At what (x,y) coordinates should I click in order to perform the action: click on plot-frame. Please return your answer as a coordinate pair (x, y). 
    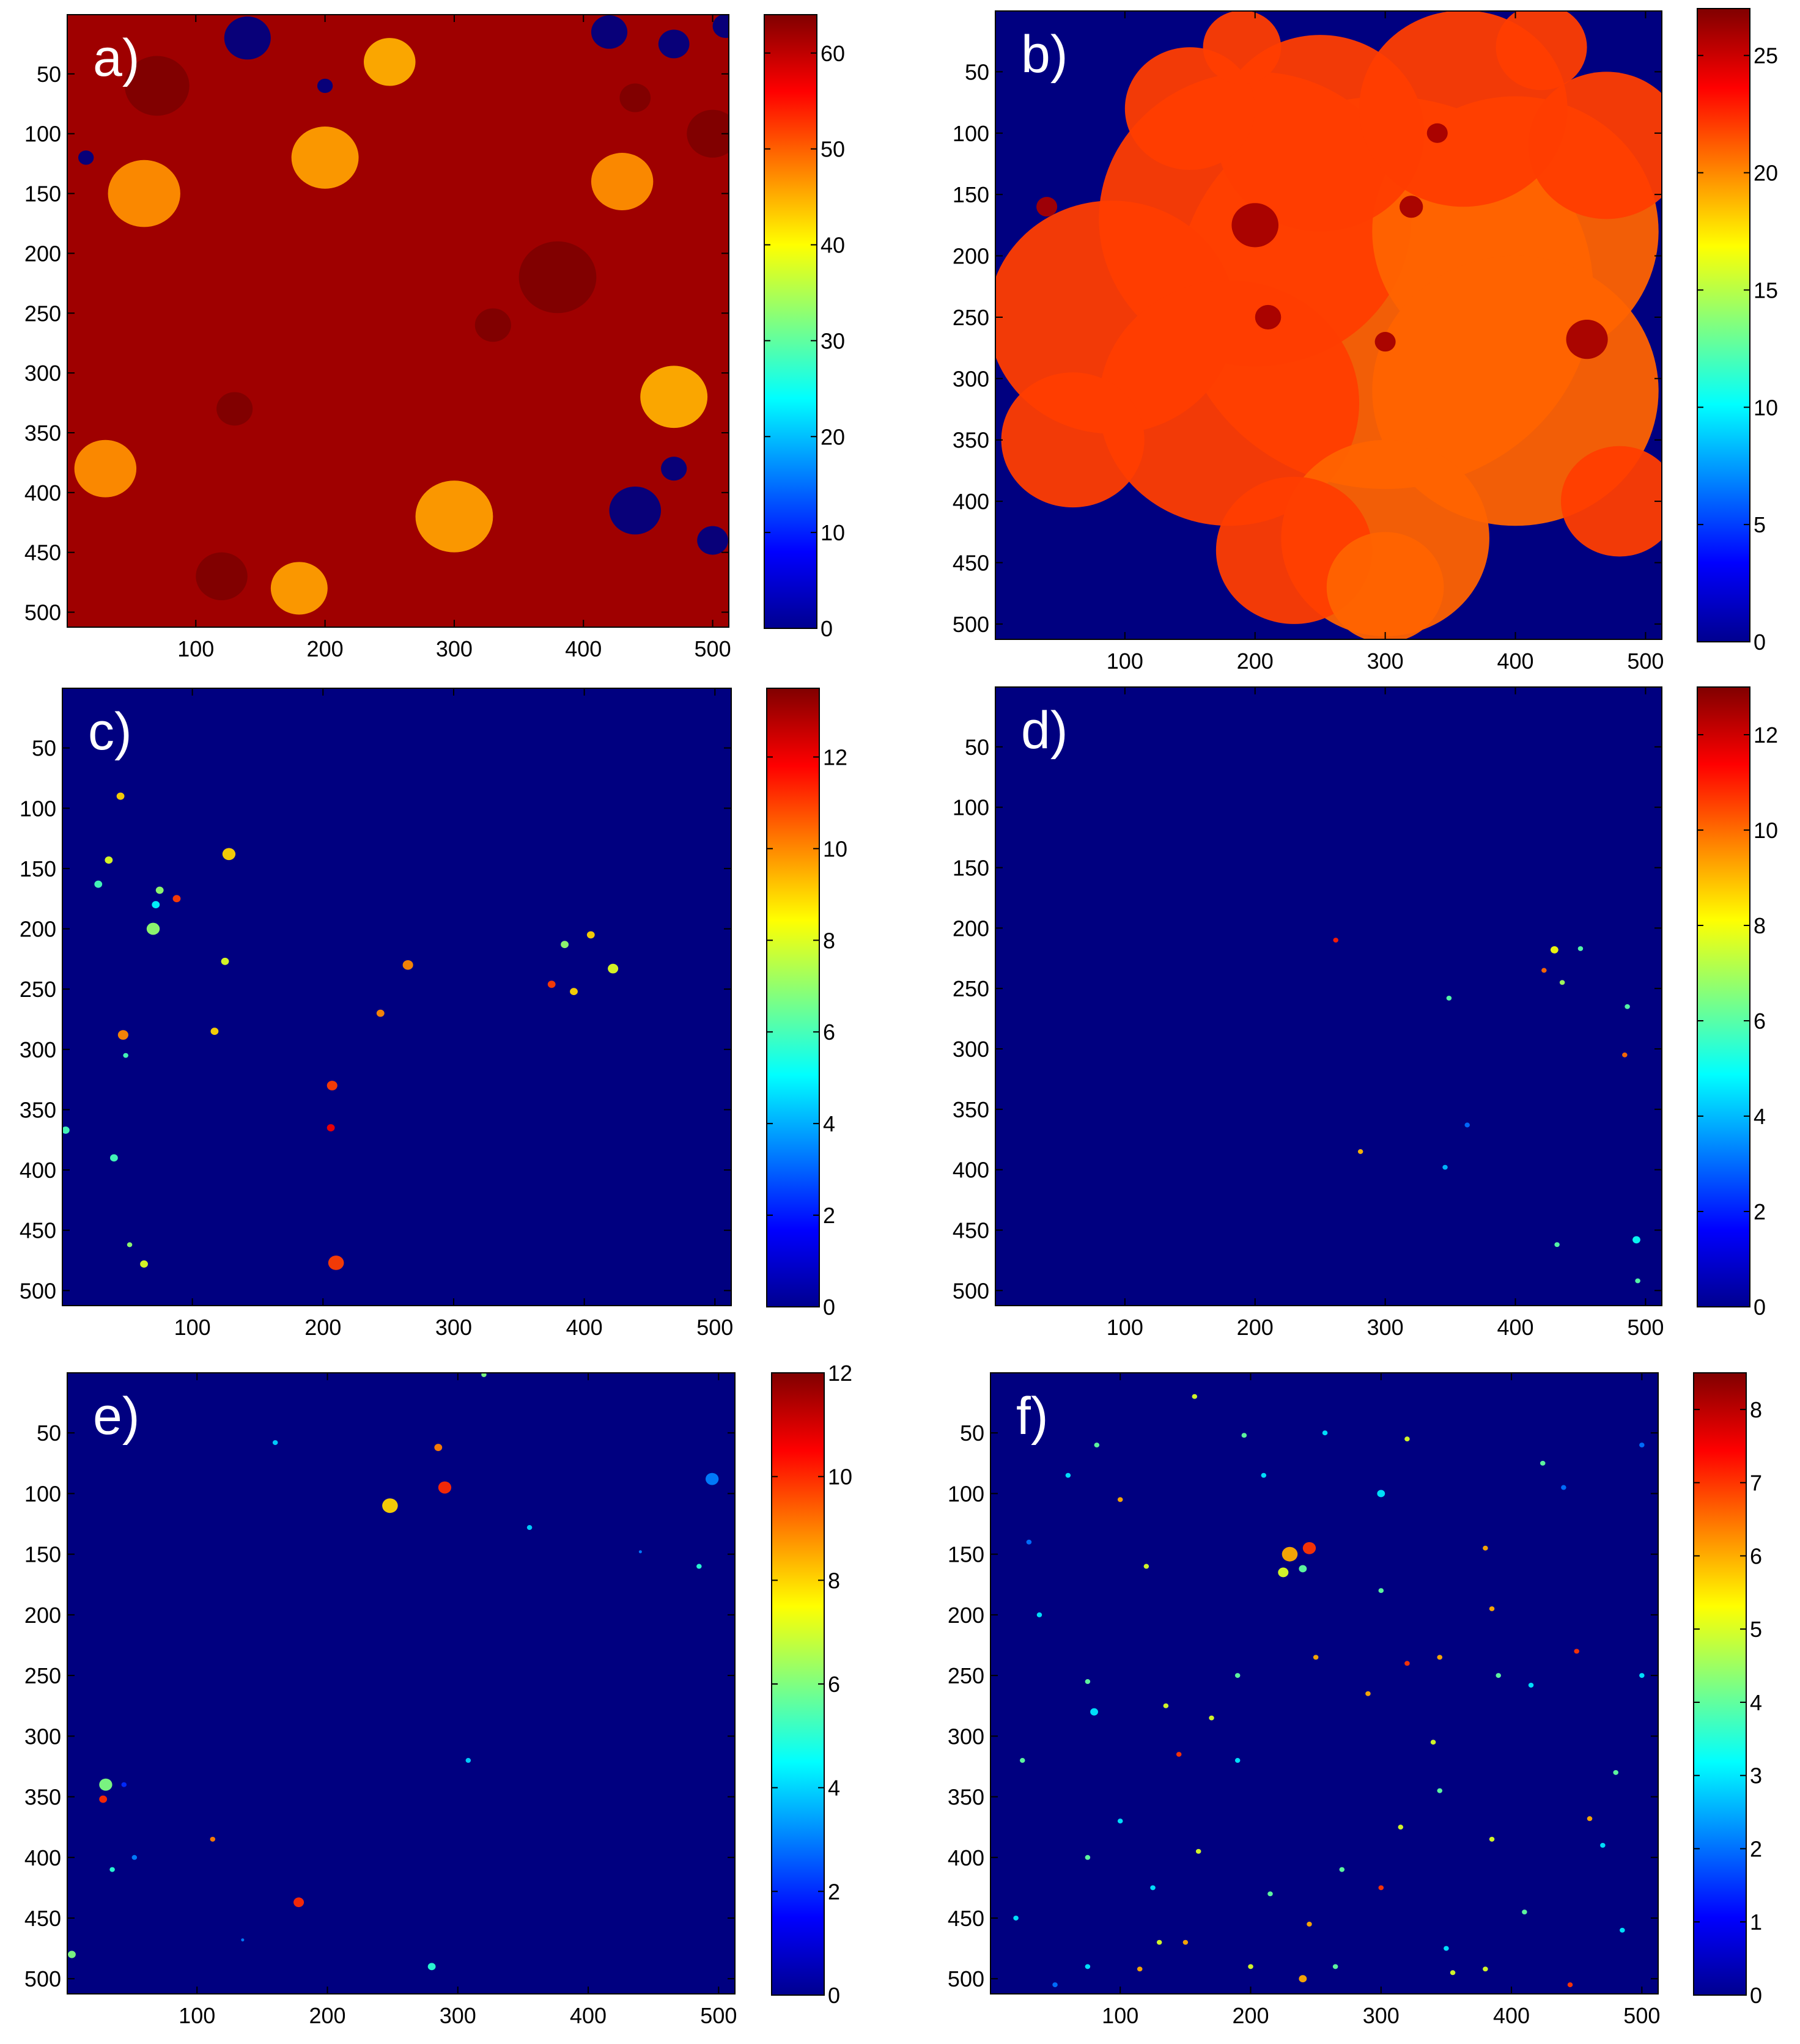
    Looking at the image, I should click on (397, 997).